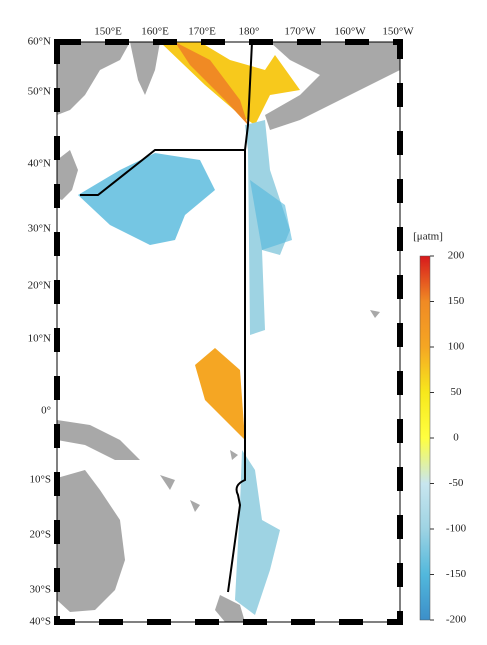 Image resolution: width=487 pixels, height=645 pixels. What do you see at coordinates (456, 529) in the screenshot?
I see `colorbar-tick-label: -100` at bounding box center [456, 529].